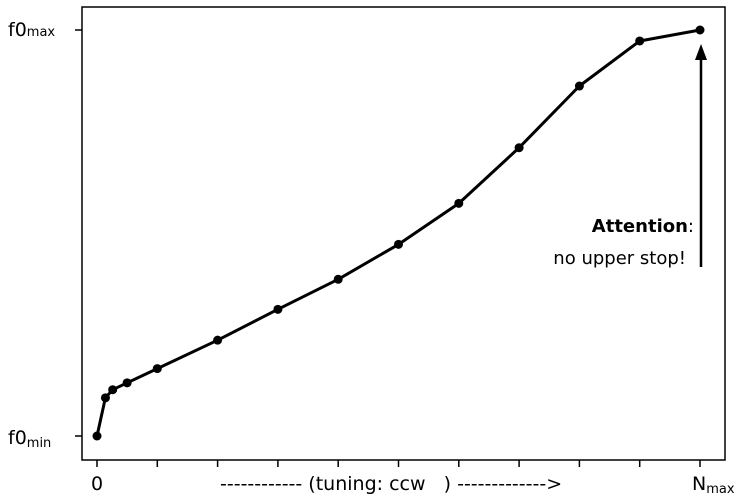 This screenshot has height=497, width=753. I want to click on x-end-label: Nmax, so click(713, 485).